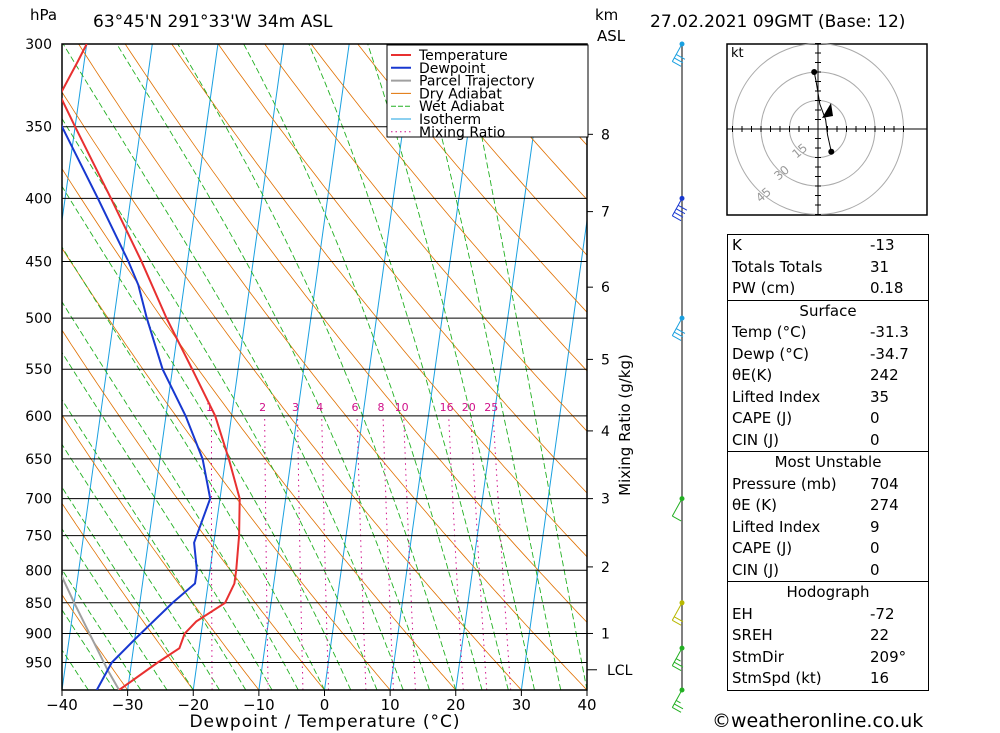 The height and width of the screenshot is (733, 1000). Describe the element at coordinates (380, 407) in the screenshot. I see `mixing-ratio-label: 8` at that location.